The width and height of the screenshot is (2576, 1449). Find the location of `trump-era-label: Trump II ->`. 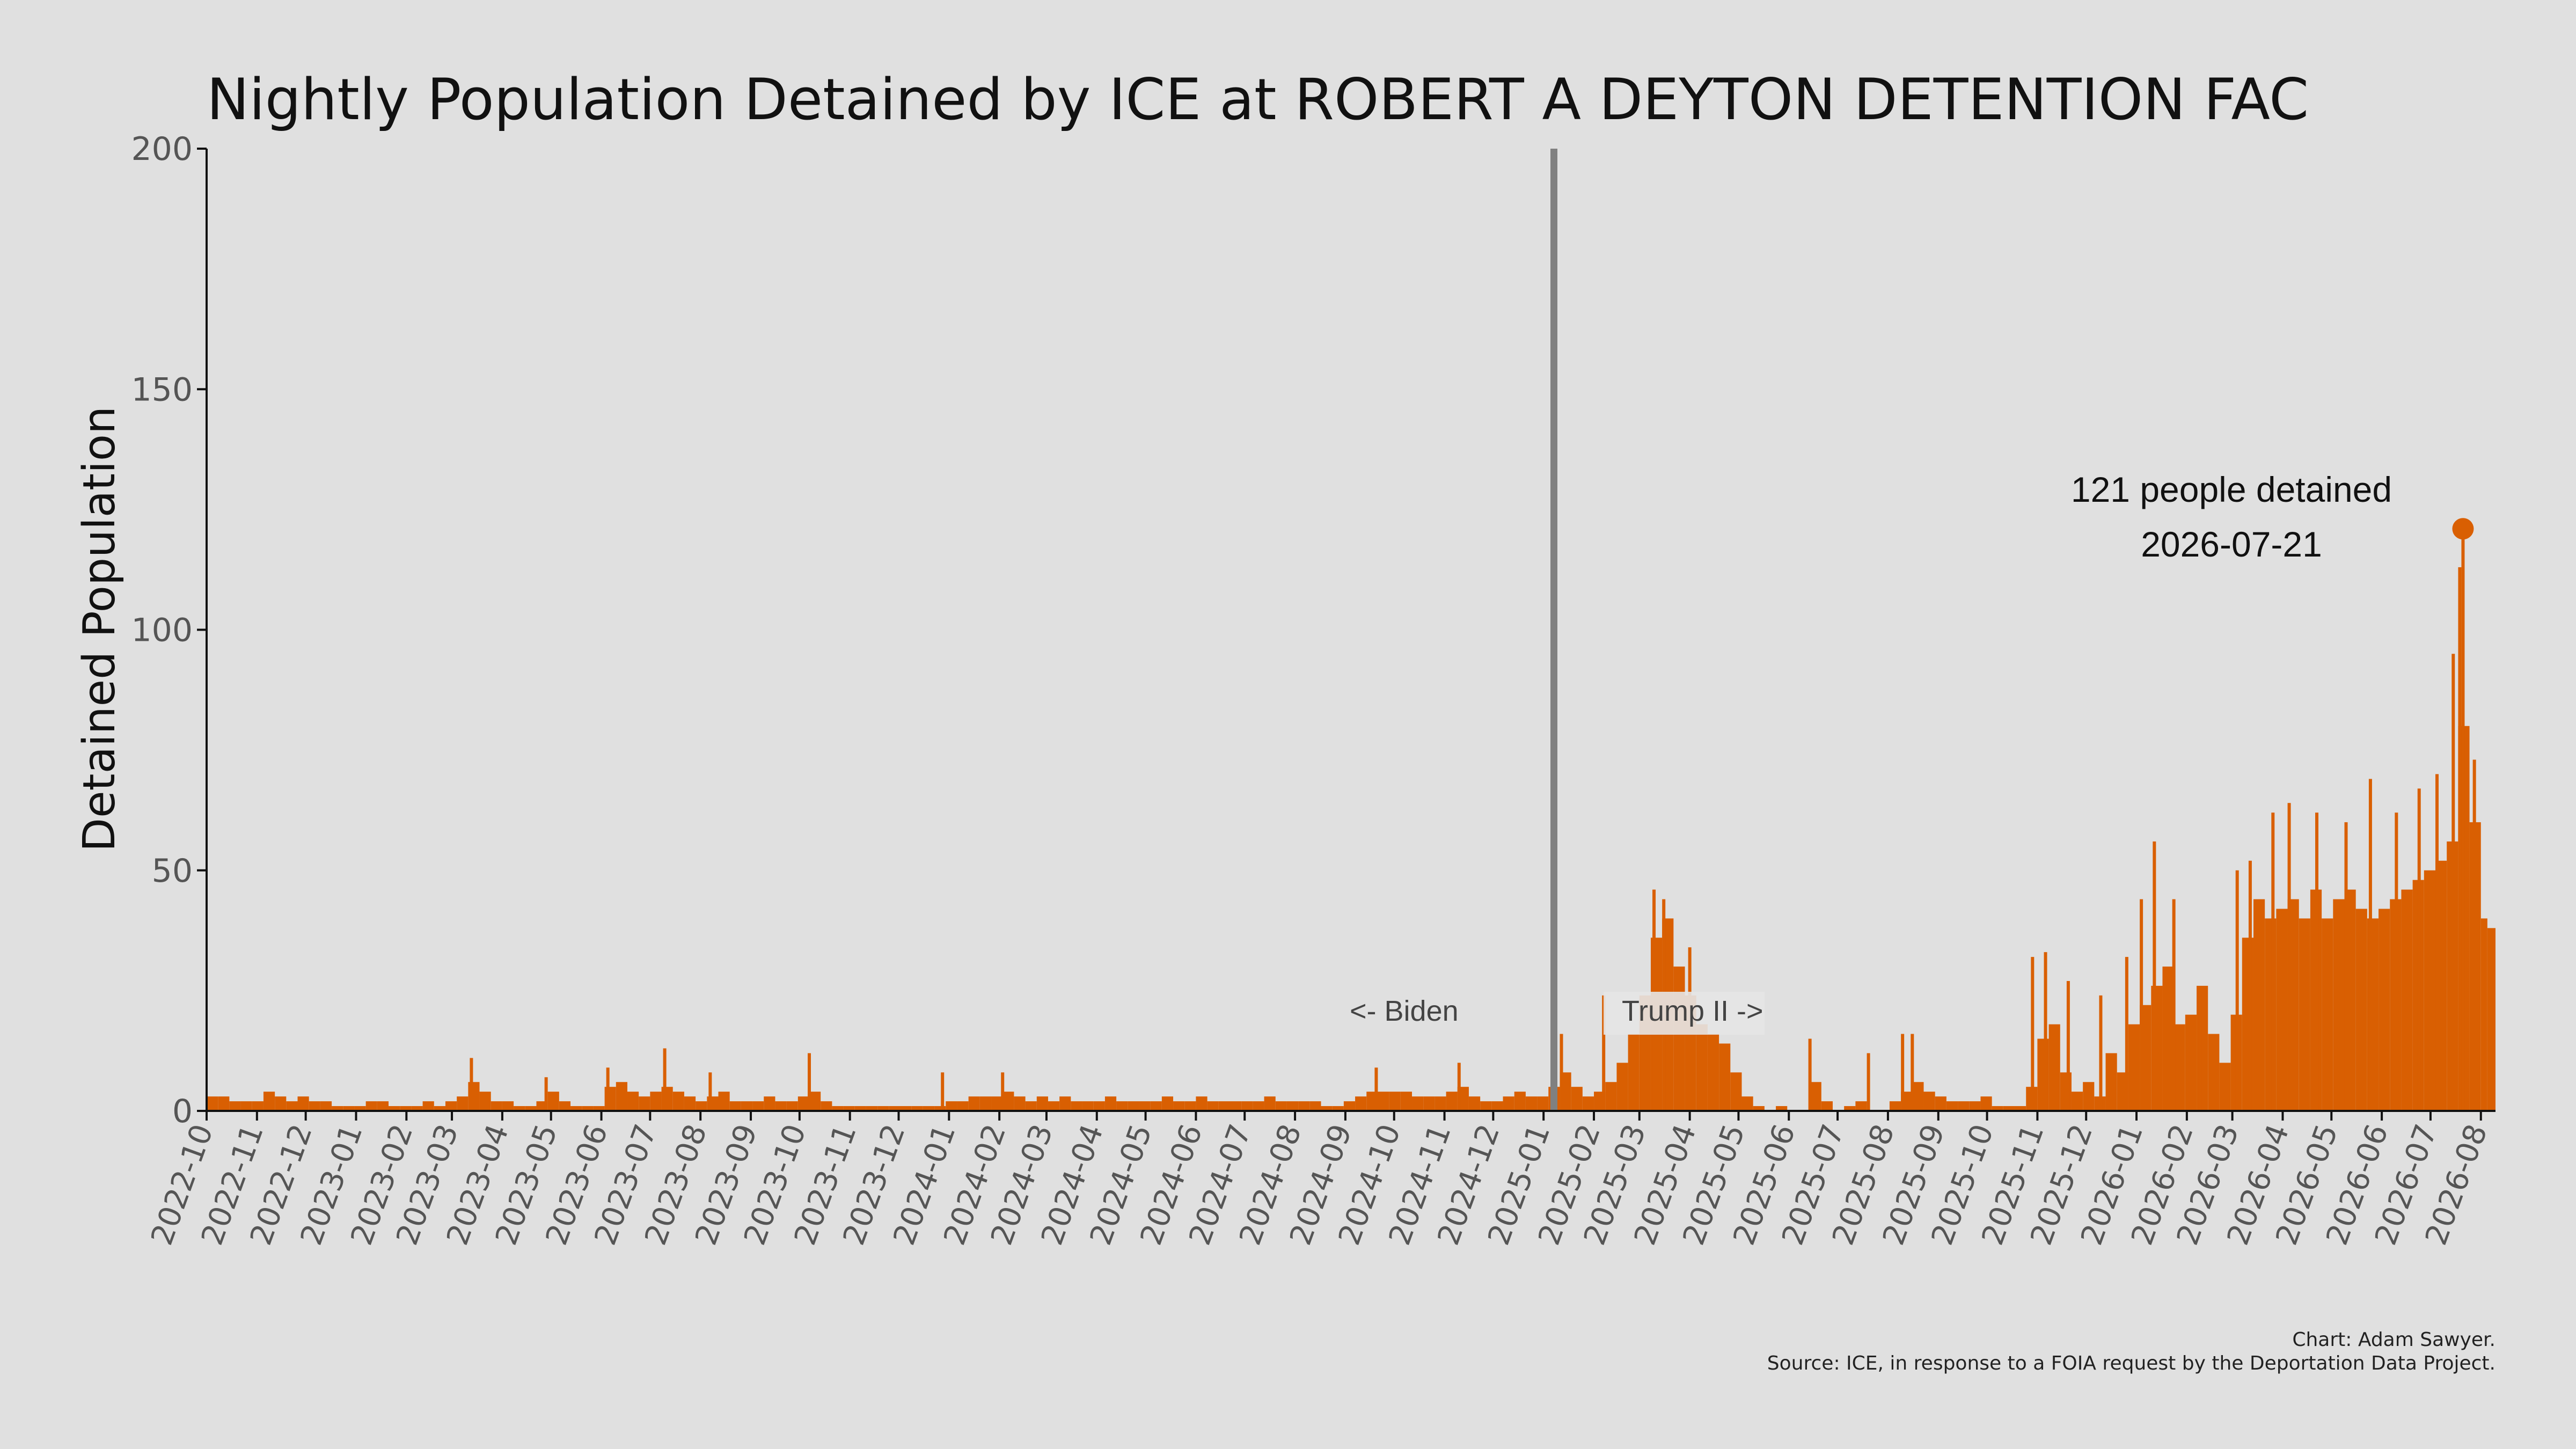

trump-era-label: Trump II -> is located at coordinates (1692, 1011).